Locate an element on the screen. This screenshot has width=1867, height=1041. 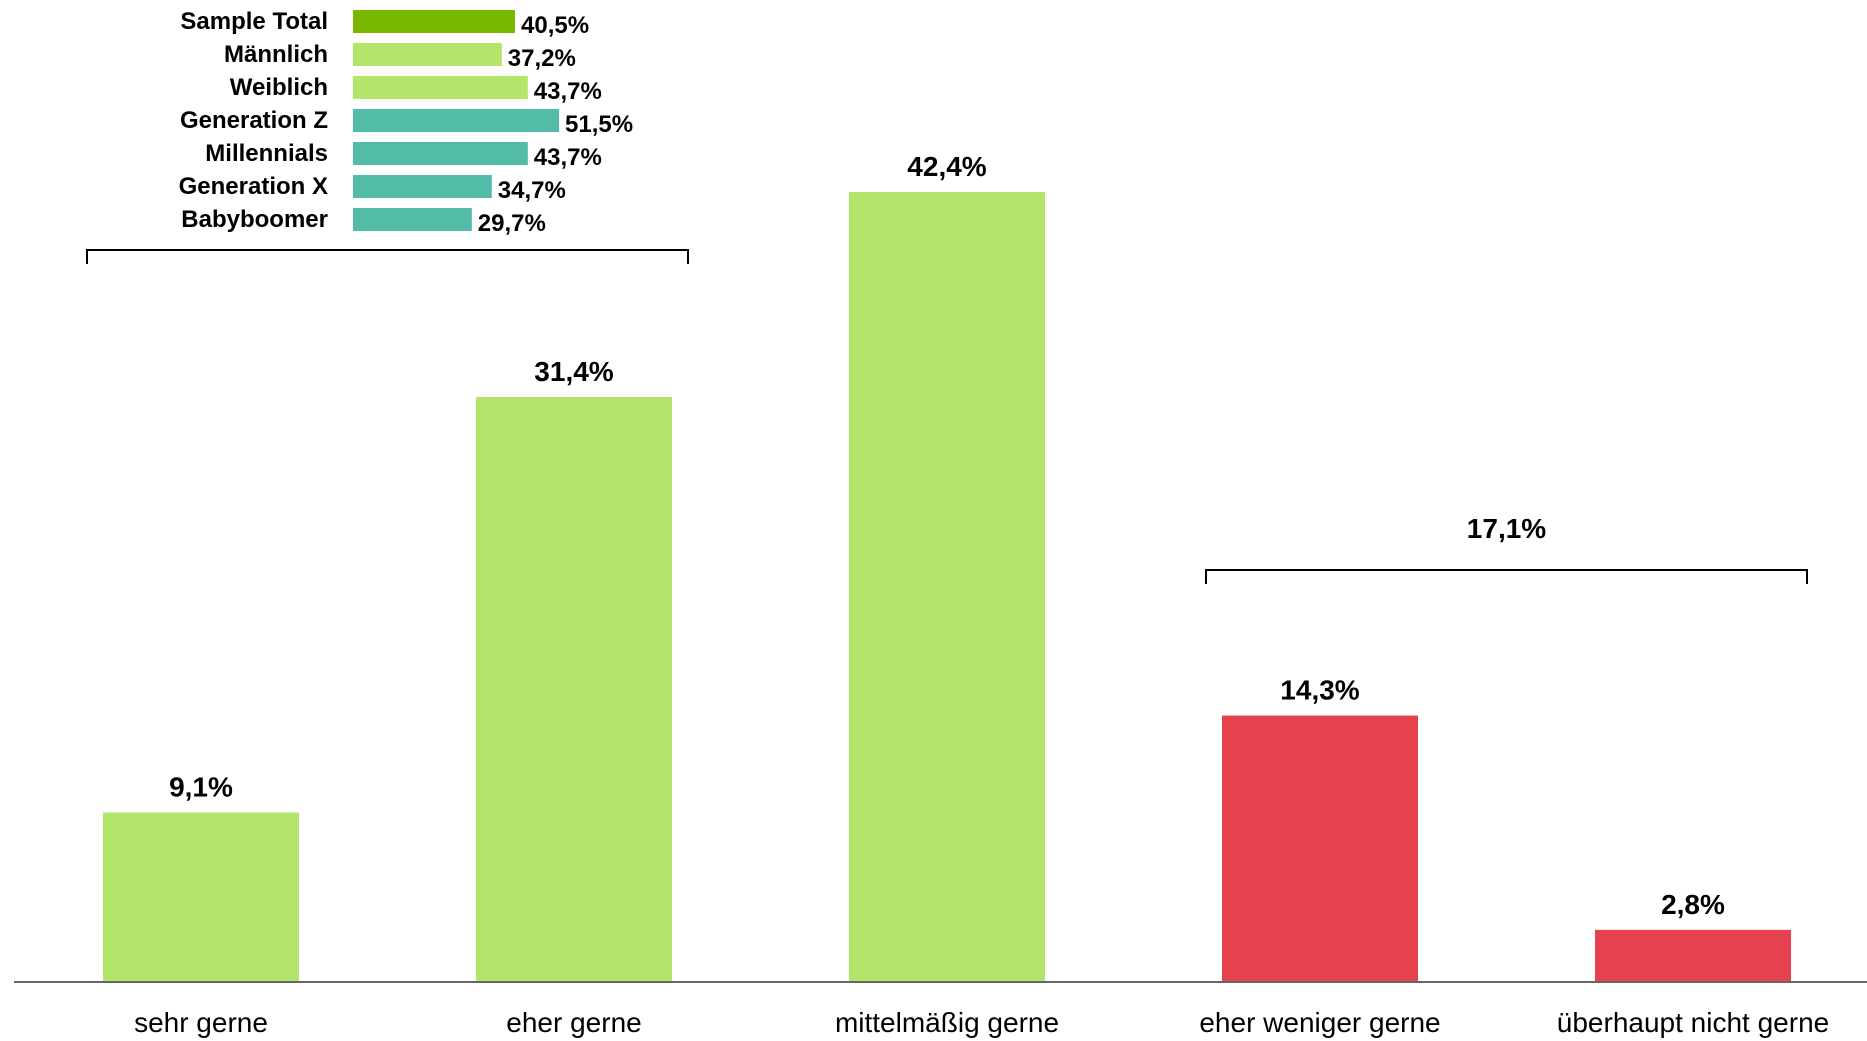
inset-category-millennials: Millennials is located at coordinates (266, 153).